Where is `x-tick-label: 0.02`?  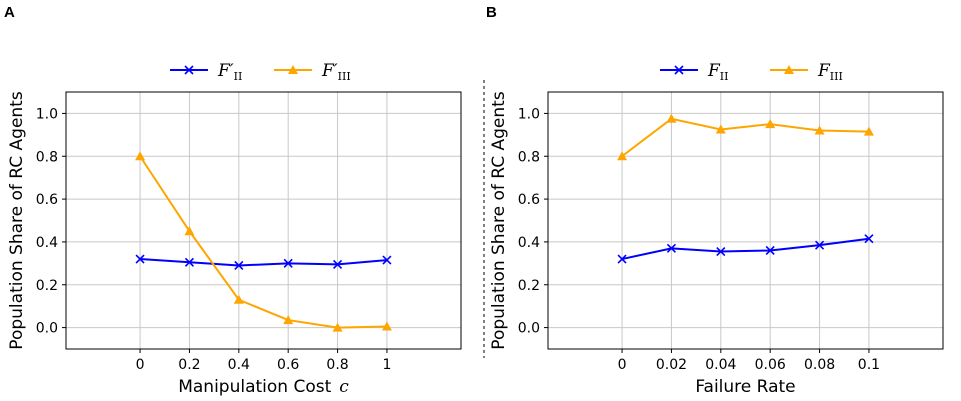 x-tick-label: 0.02 is located at coordinates (671, 365).